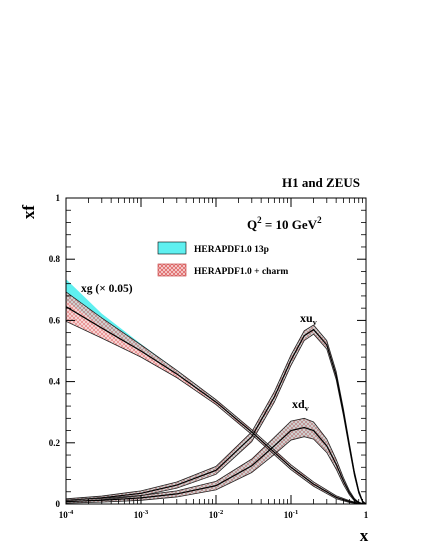  What do you see at coordinates (58, 198) in the screenshot?
I see `y-tick-label: 1` at bounding box center [58, 198].